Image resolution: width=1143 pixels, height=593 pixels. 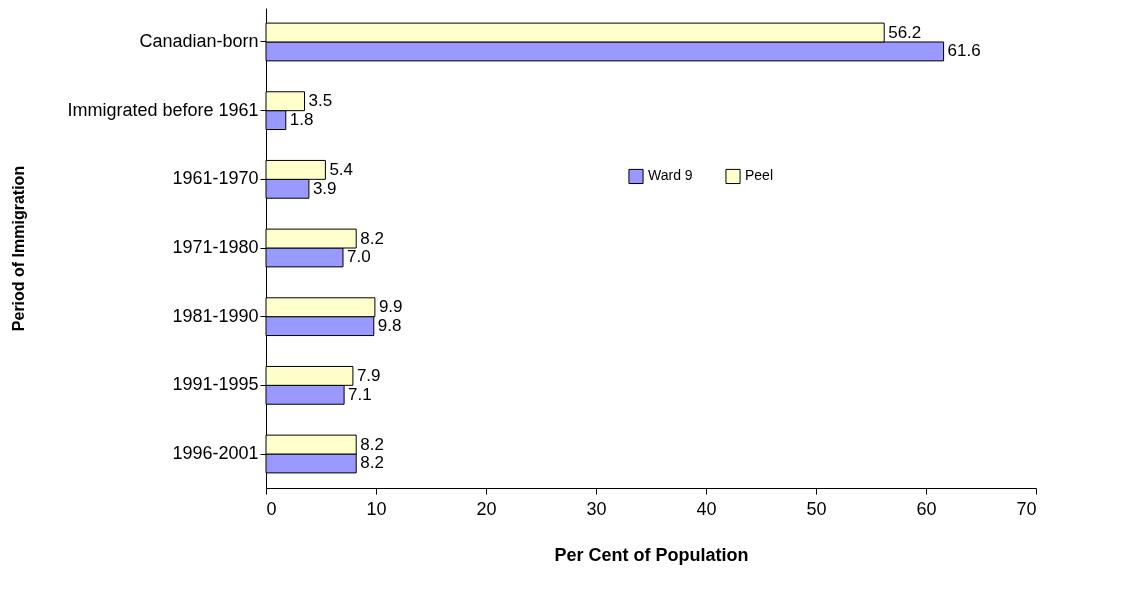 What do you see at coordinates (390, 307) in the screenshot?
I see `data-label: 9.9` at bounding box center [390, 307].